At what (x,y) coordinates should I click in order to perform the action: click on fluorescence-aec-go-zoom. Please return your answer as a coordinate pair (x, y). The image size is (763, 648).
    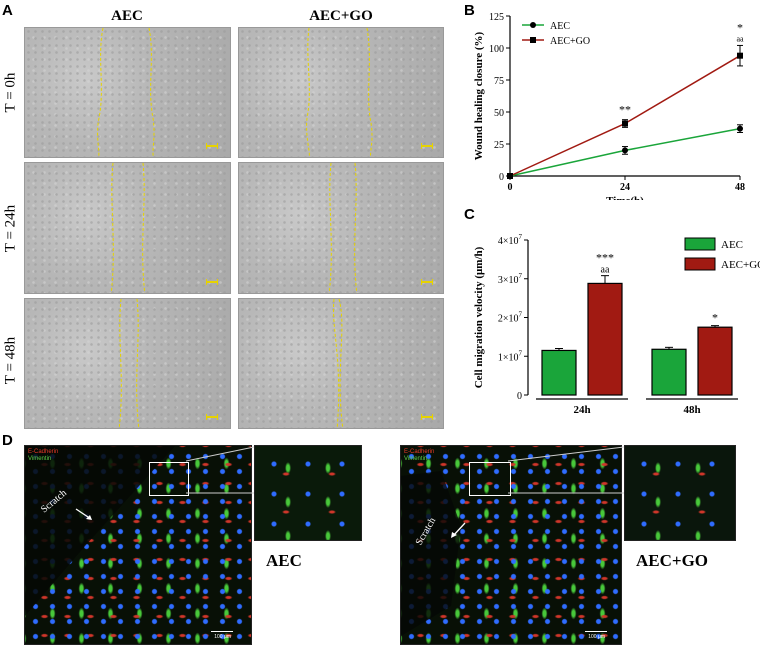
    Looking at the image, I should click on (680, 493).